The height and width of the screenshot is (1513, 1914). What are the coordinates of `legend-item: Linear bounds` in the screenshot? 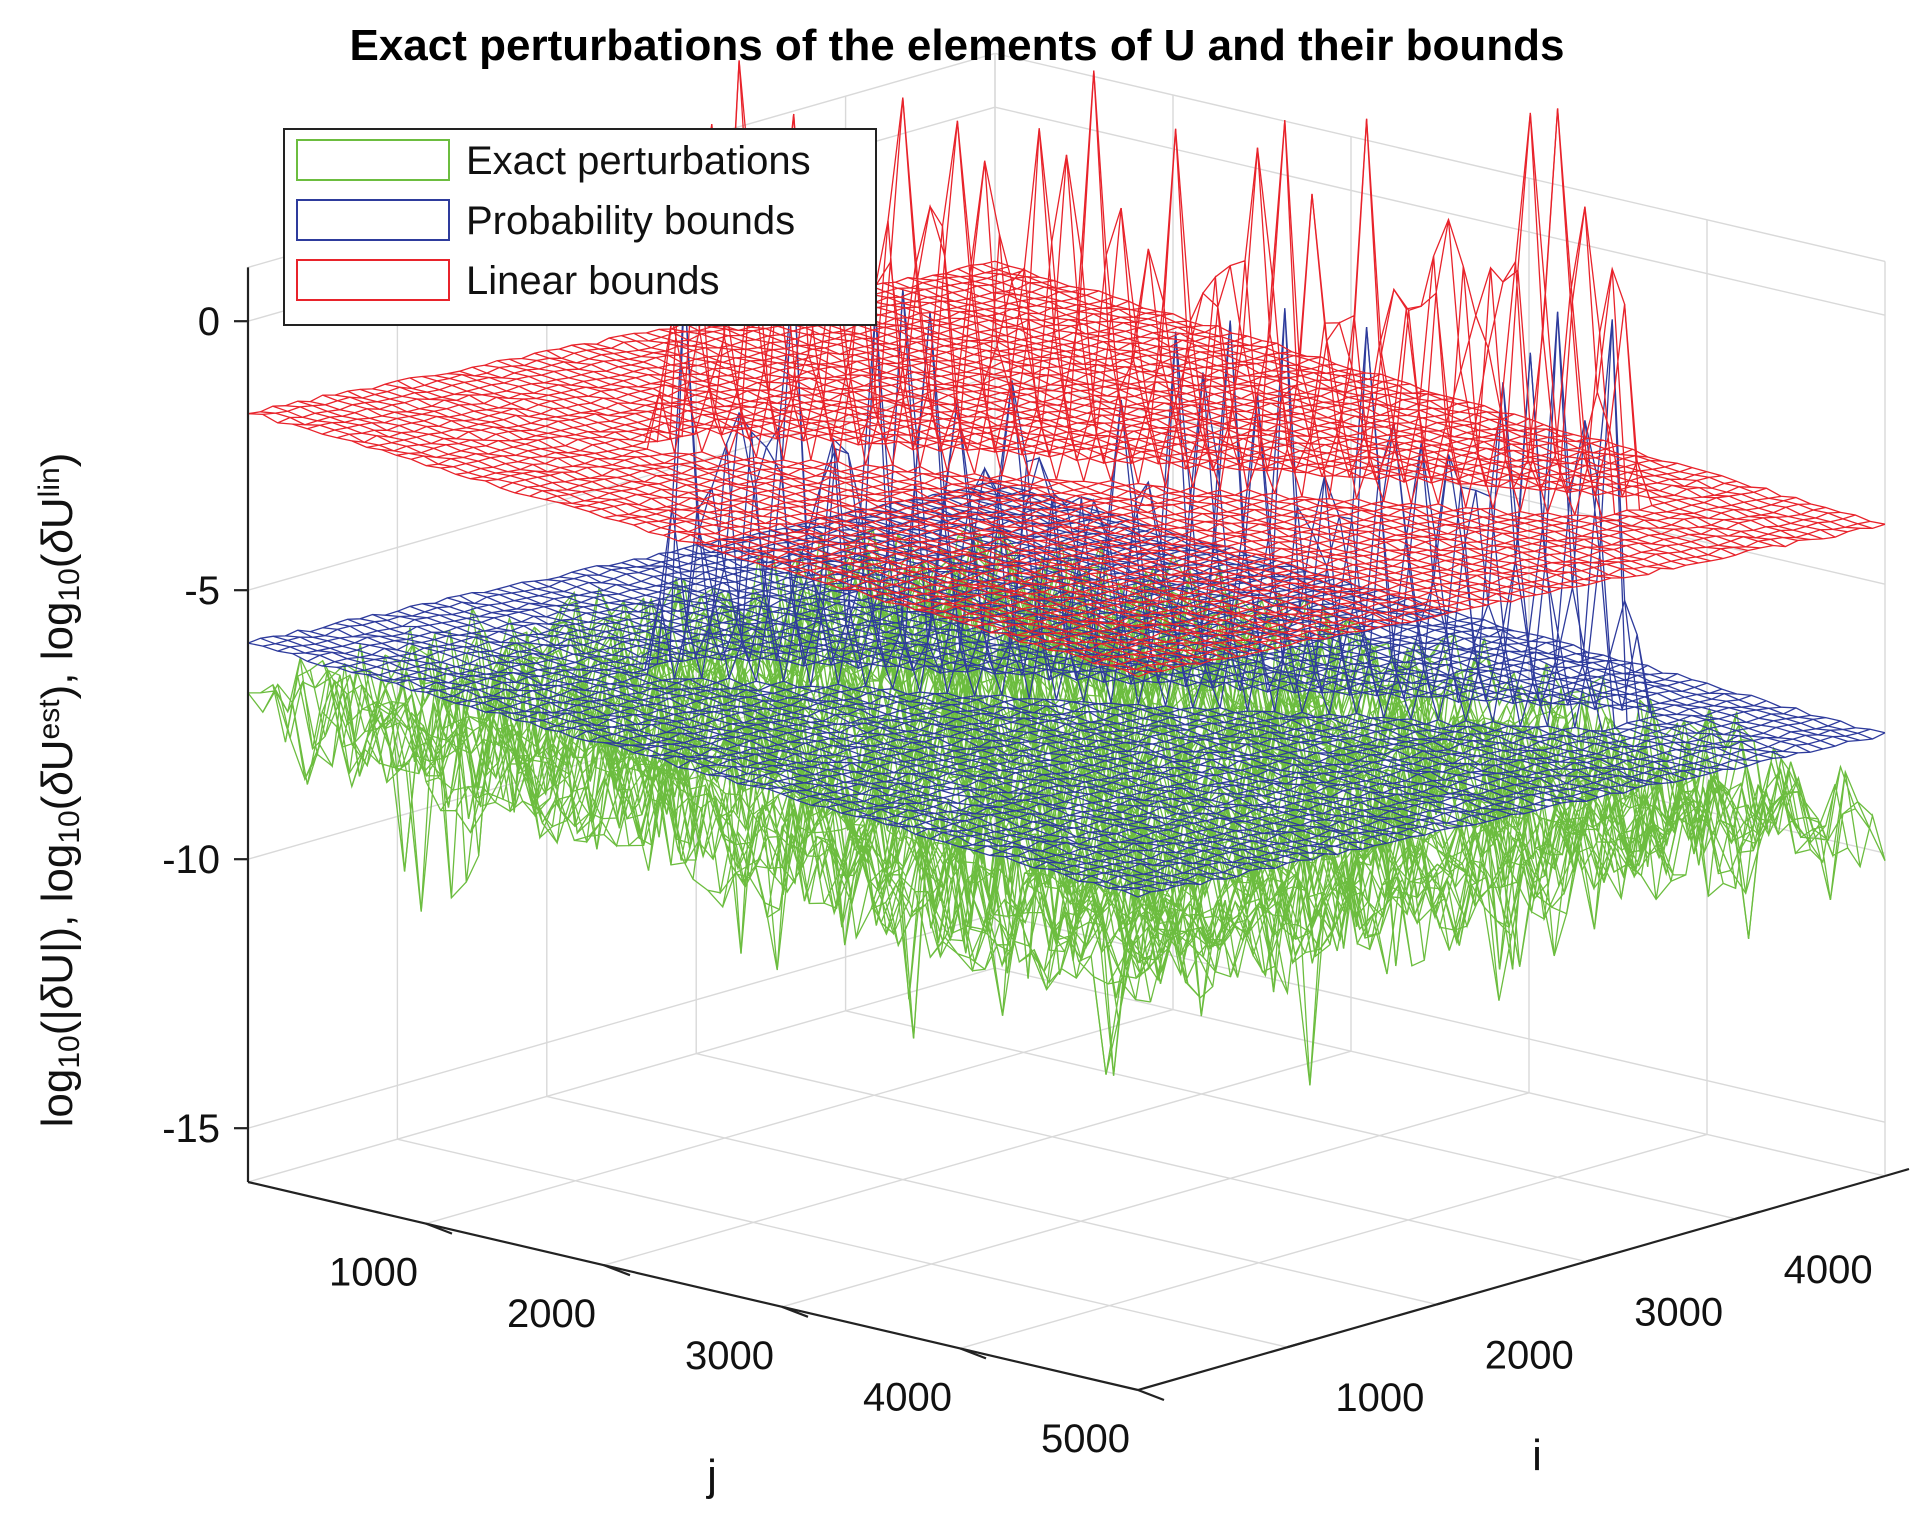 It's located at (508, 281).